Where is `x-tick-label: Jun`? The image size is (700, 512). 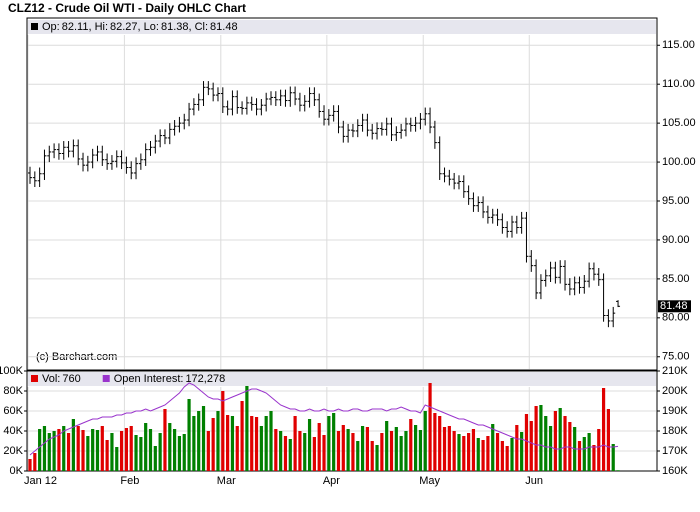 x-tick-label: Jun is located at coordinates (534, 481).